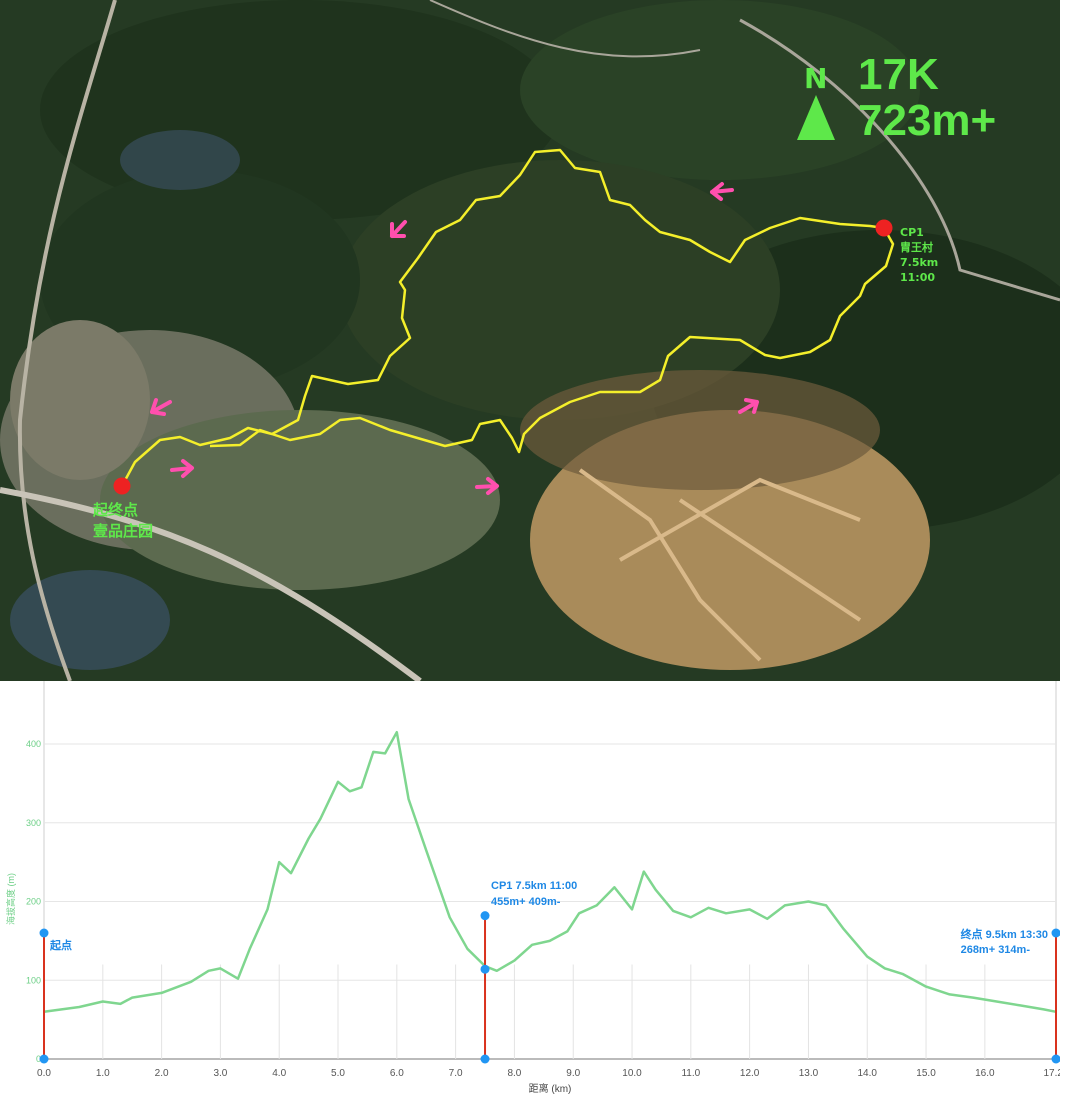  Describe the element at coordinates (279, 1073) in the screenshot. I see `x-tick-label: 4.0` at that location.